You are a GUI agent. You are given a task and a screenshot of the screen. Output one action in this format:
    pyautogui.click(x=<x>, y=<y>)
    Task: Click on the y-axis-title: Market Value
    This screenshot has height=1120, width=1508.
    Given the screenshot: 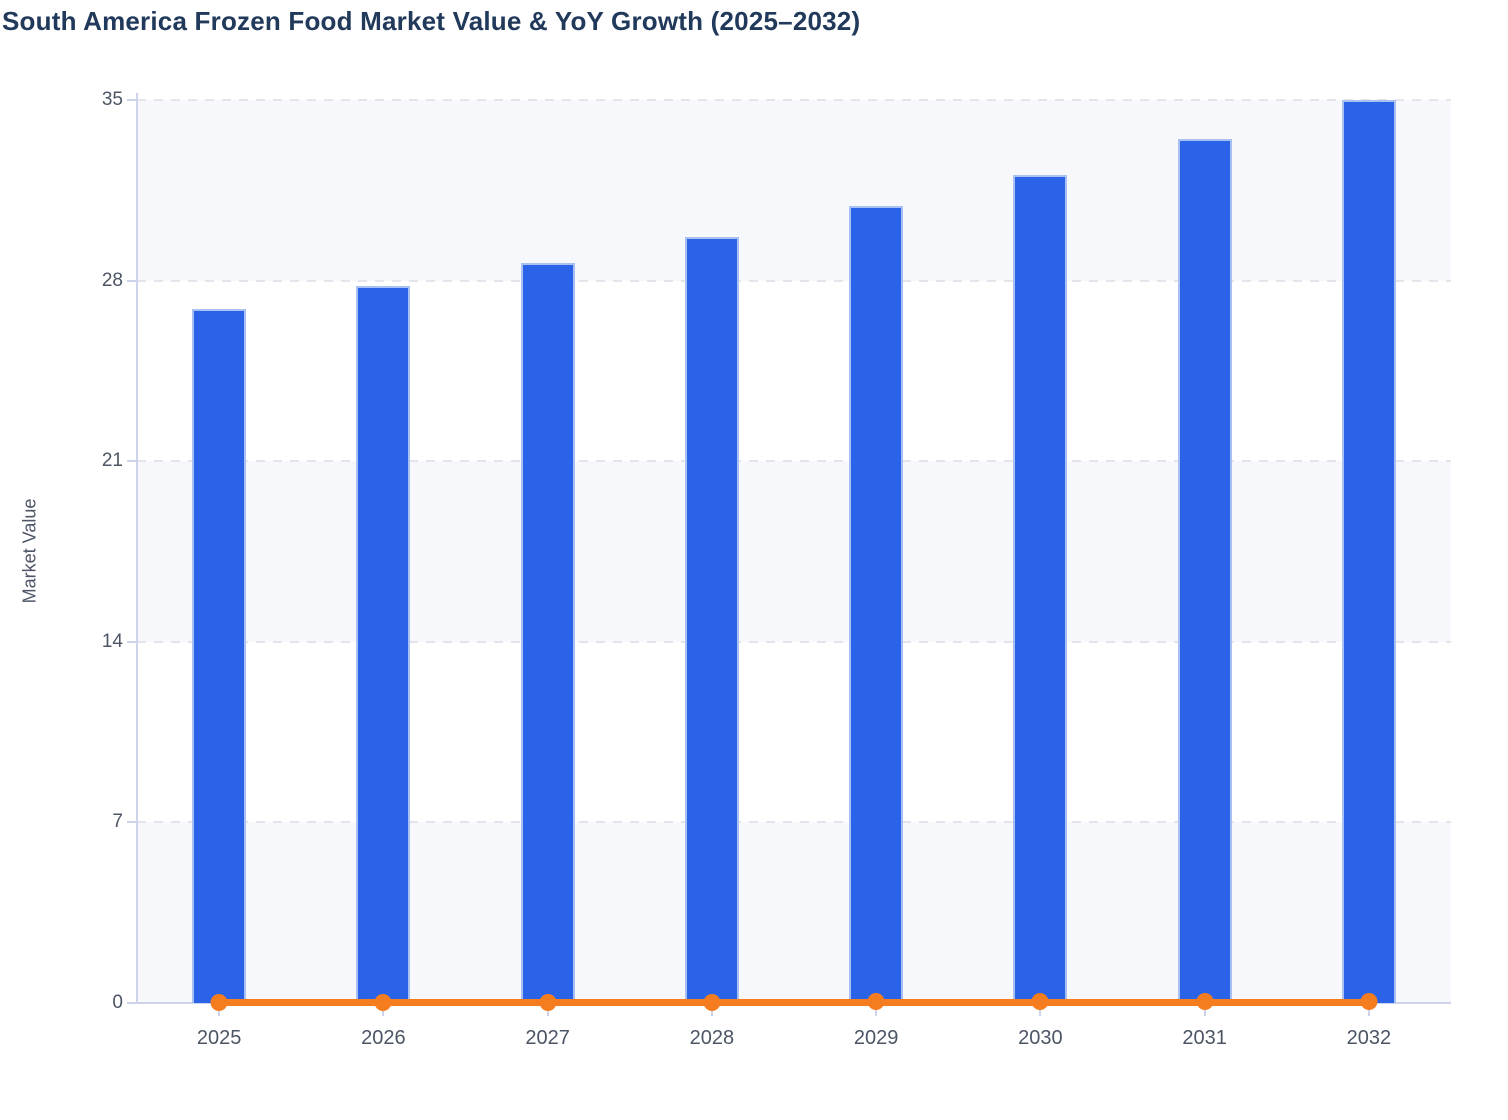 What is the action you would take?
    pyautogui.click(x=29, y=551)
    